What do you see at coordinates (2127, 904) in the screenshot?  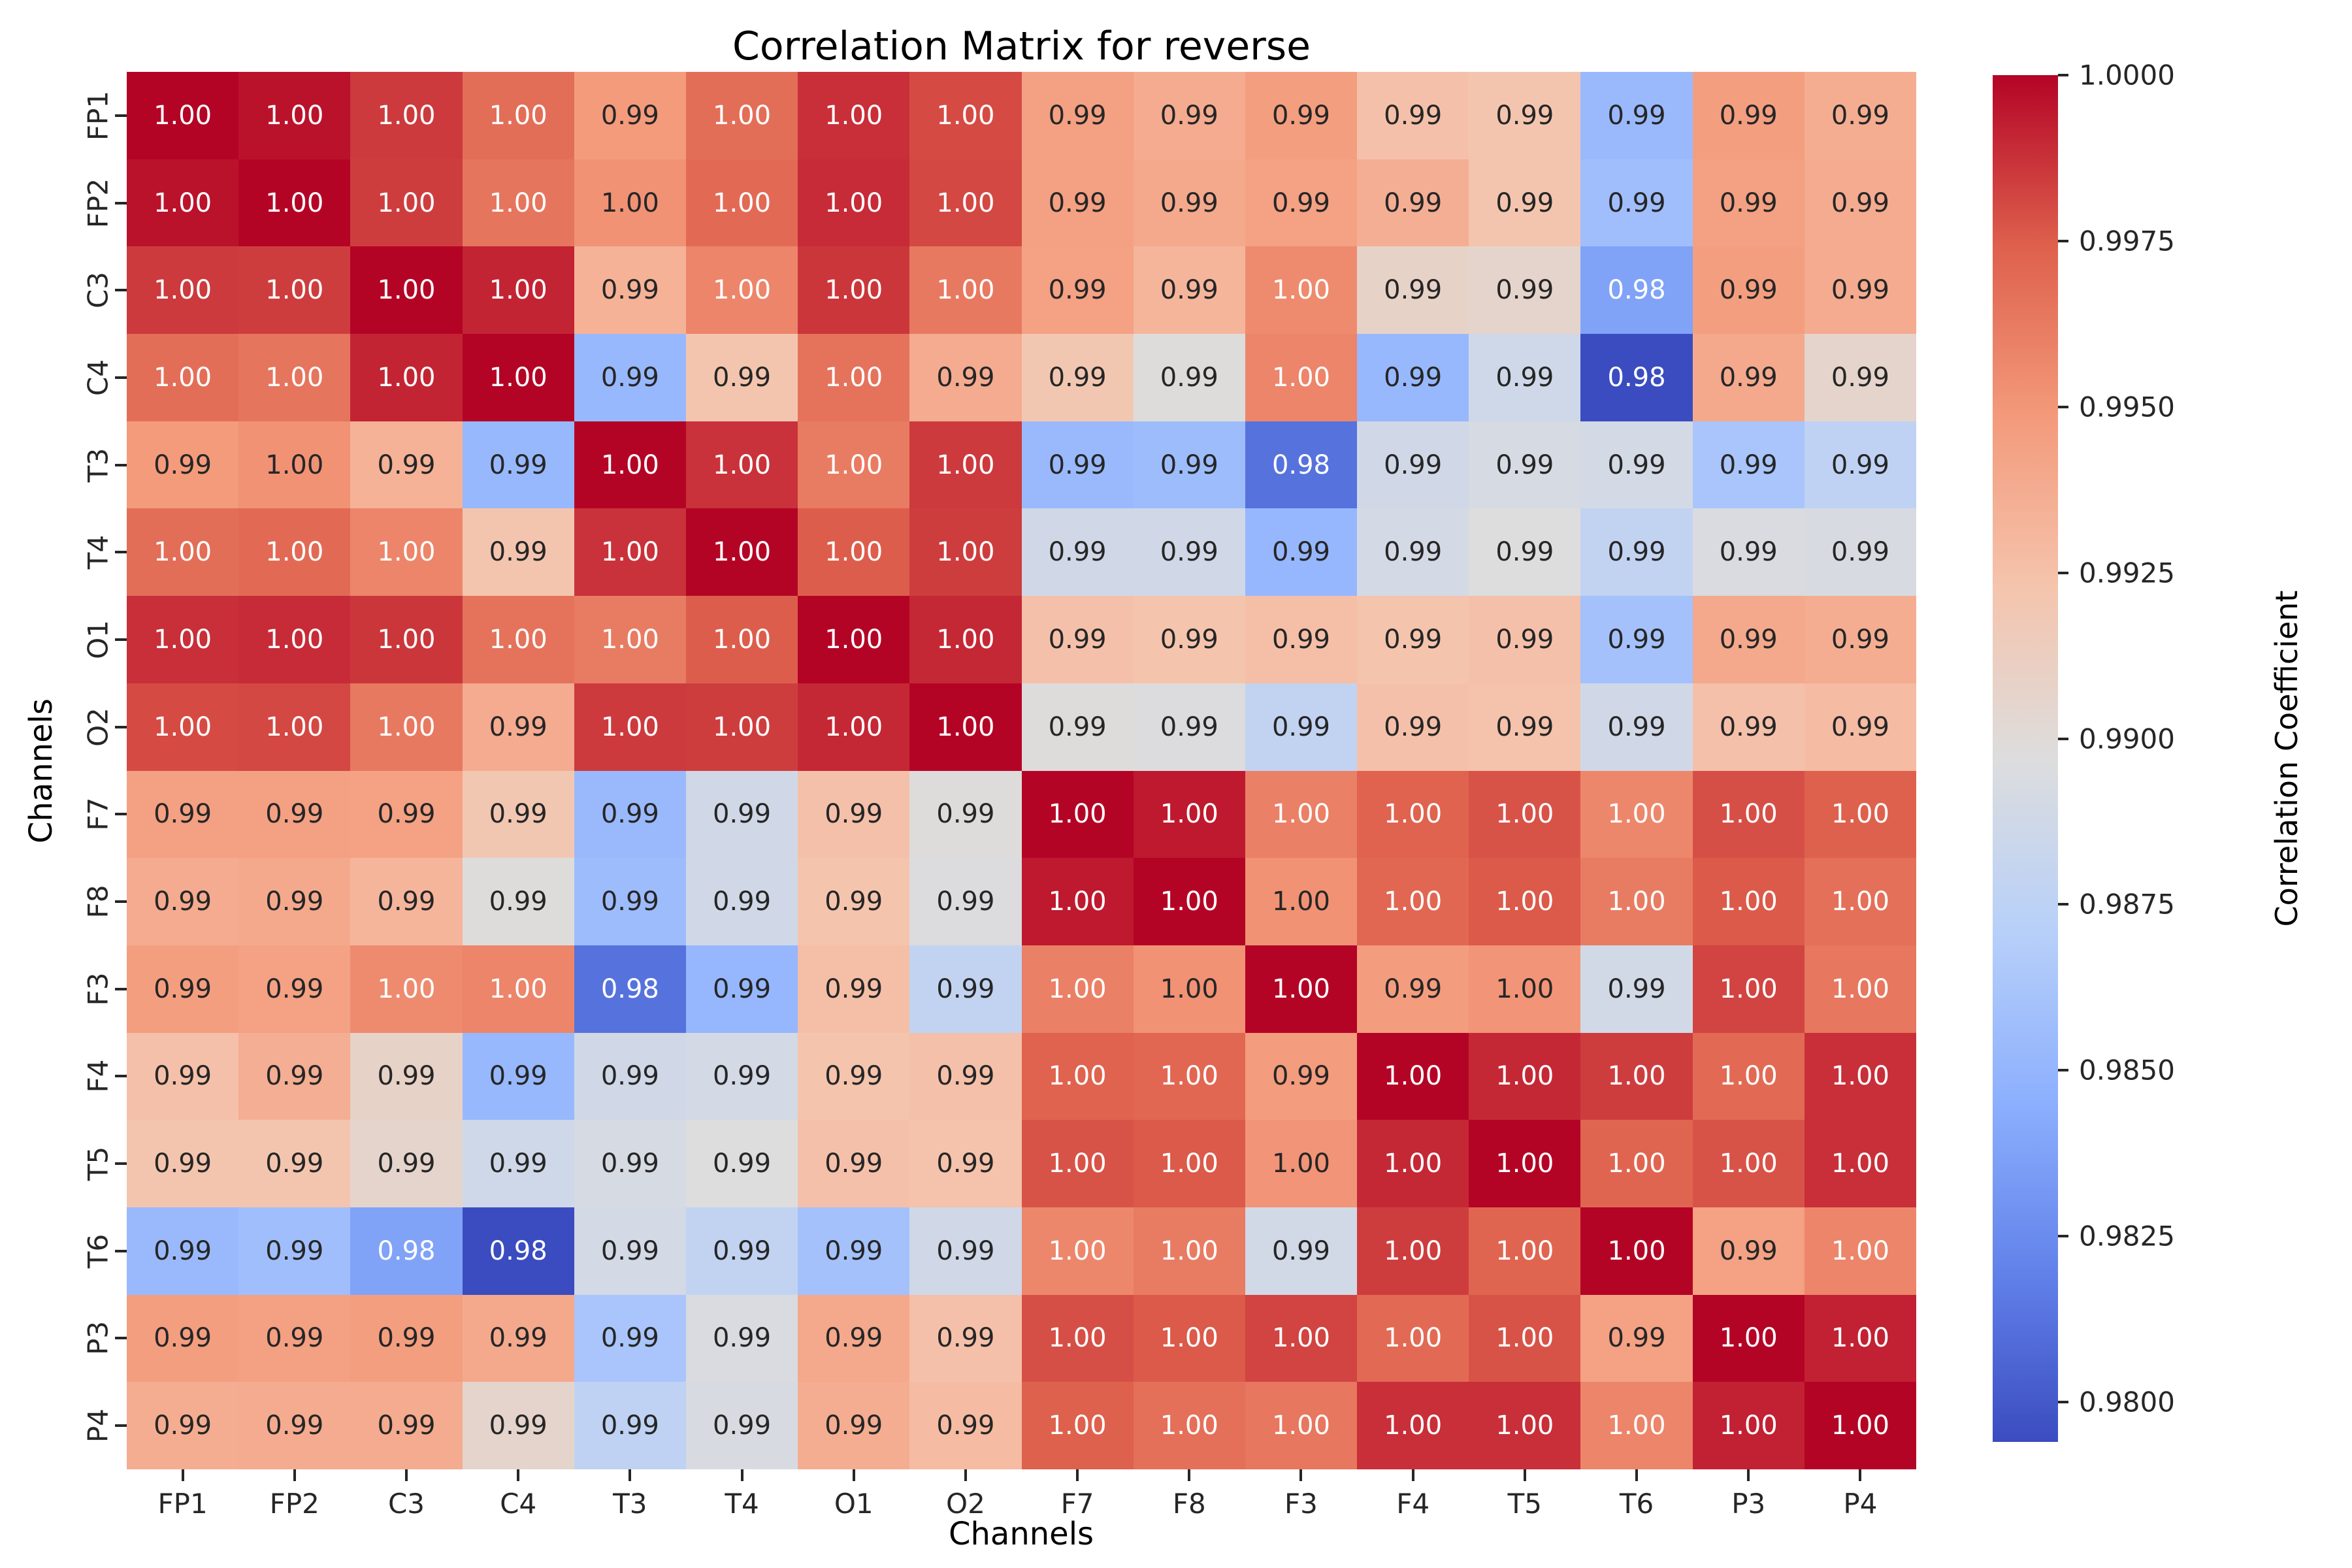 I see `colorbar-tick-label: 0.9875` at bounding box center [2127, 904].